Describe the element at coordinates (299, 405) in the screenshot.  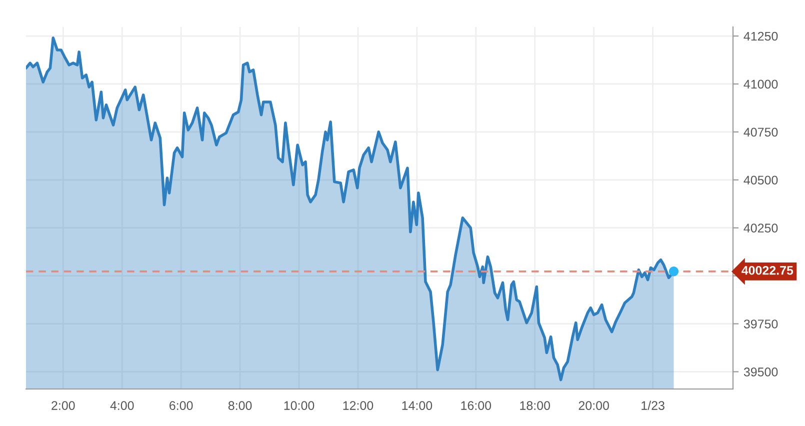
I see `x-tick-label: 10:00` at that location.